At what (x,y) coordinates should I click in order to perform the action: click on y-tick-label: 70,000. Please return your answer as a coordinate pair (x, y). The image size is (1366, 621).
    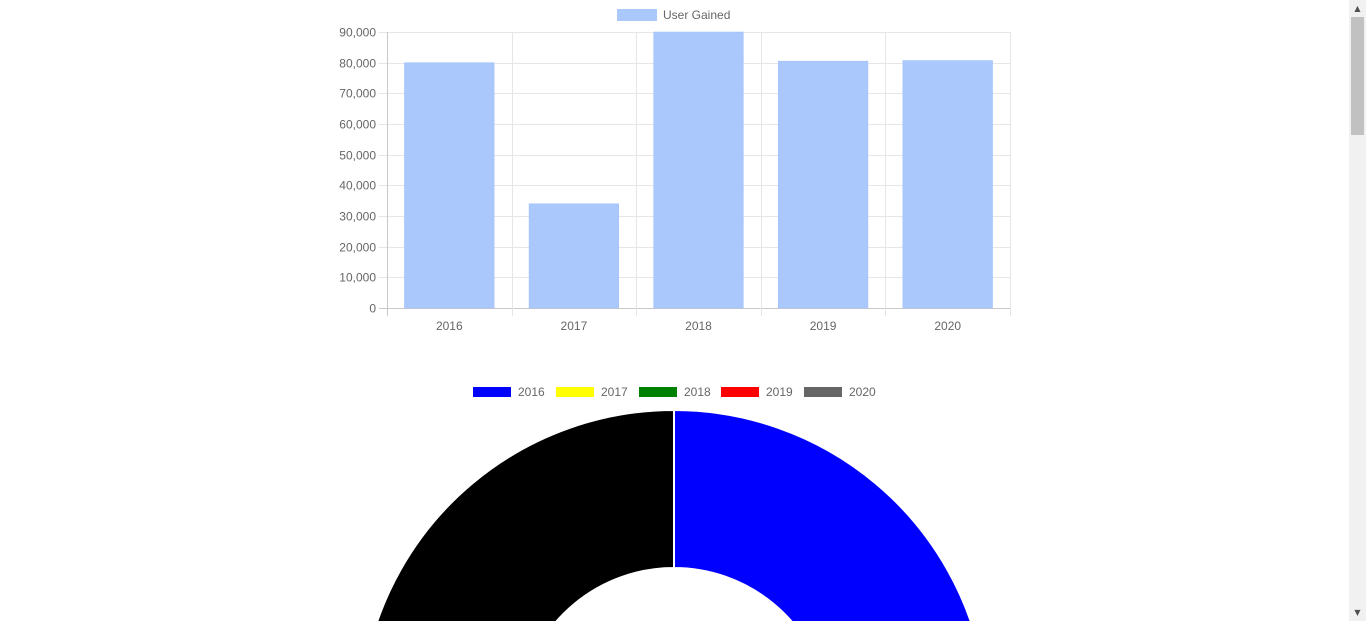
    Looking at the image, I should click on (357, 94).